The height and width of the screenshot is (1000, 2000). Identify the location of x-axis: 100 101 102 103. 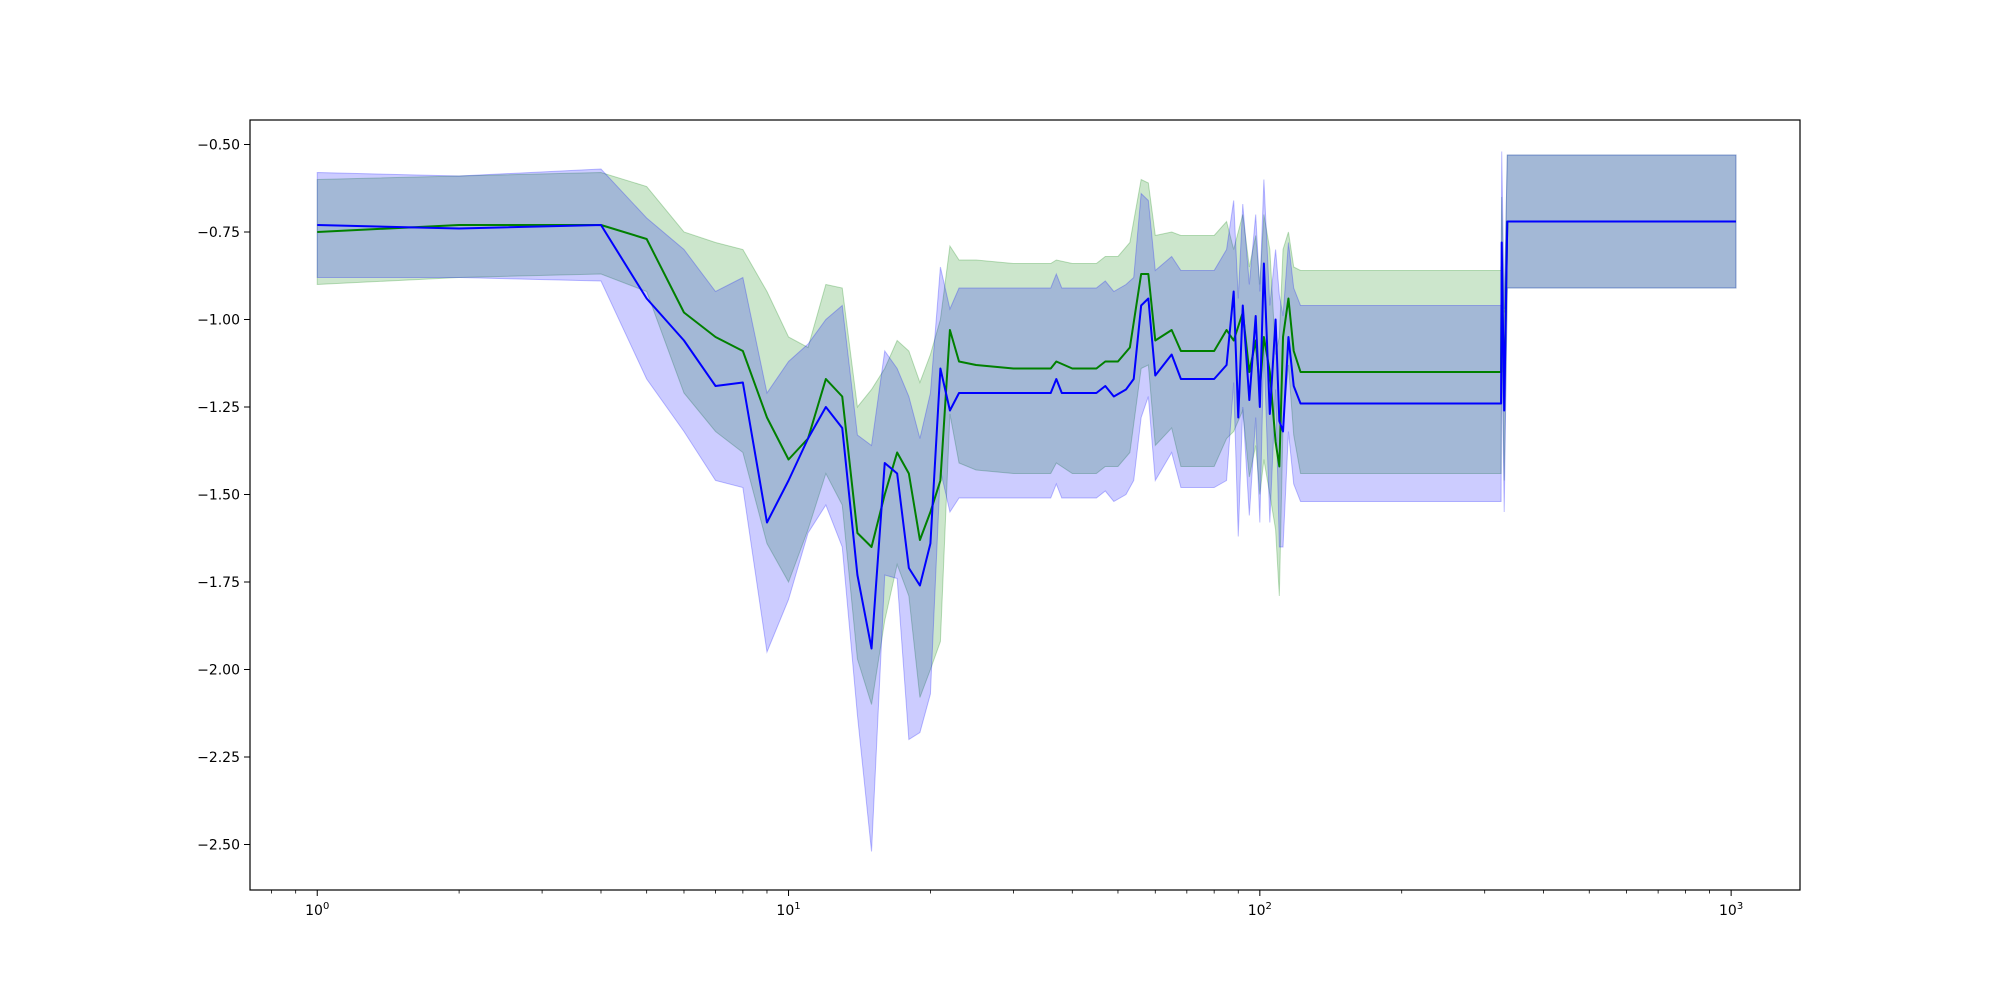
(1007, 904).